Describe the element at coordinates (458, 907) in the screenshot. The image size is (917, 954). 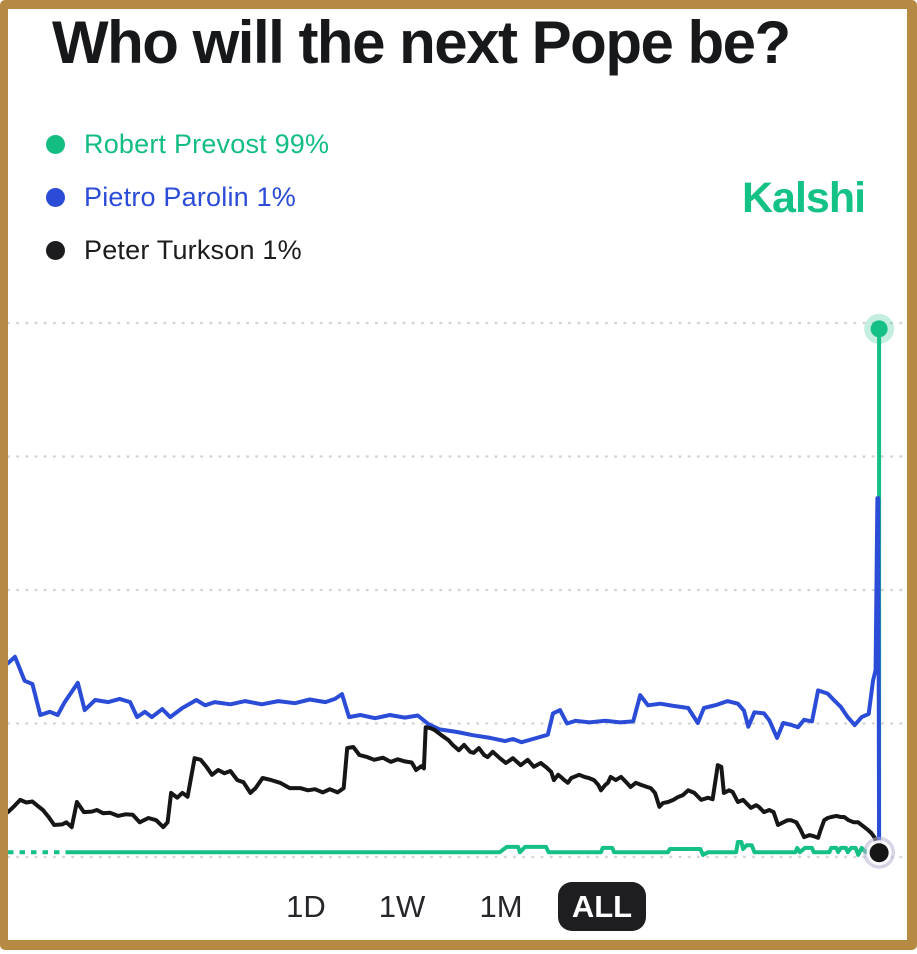
I see `time-range-selector: 1D 1W 1M ALL` at that location.